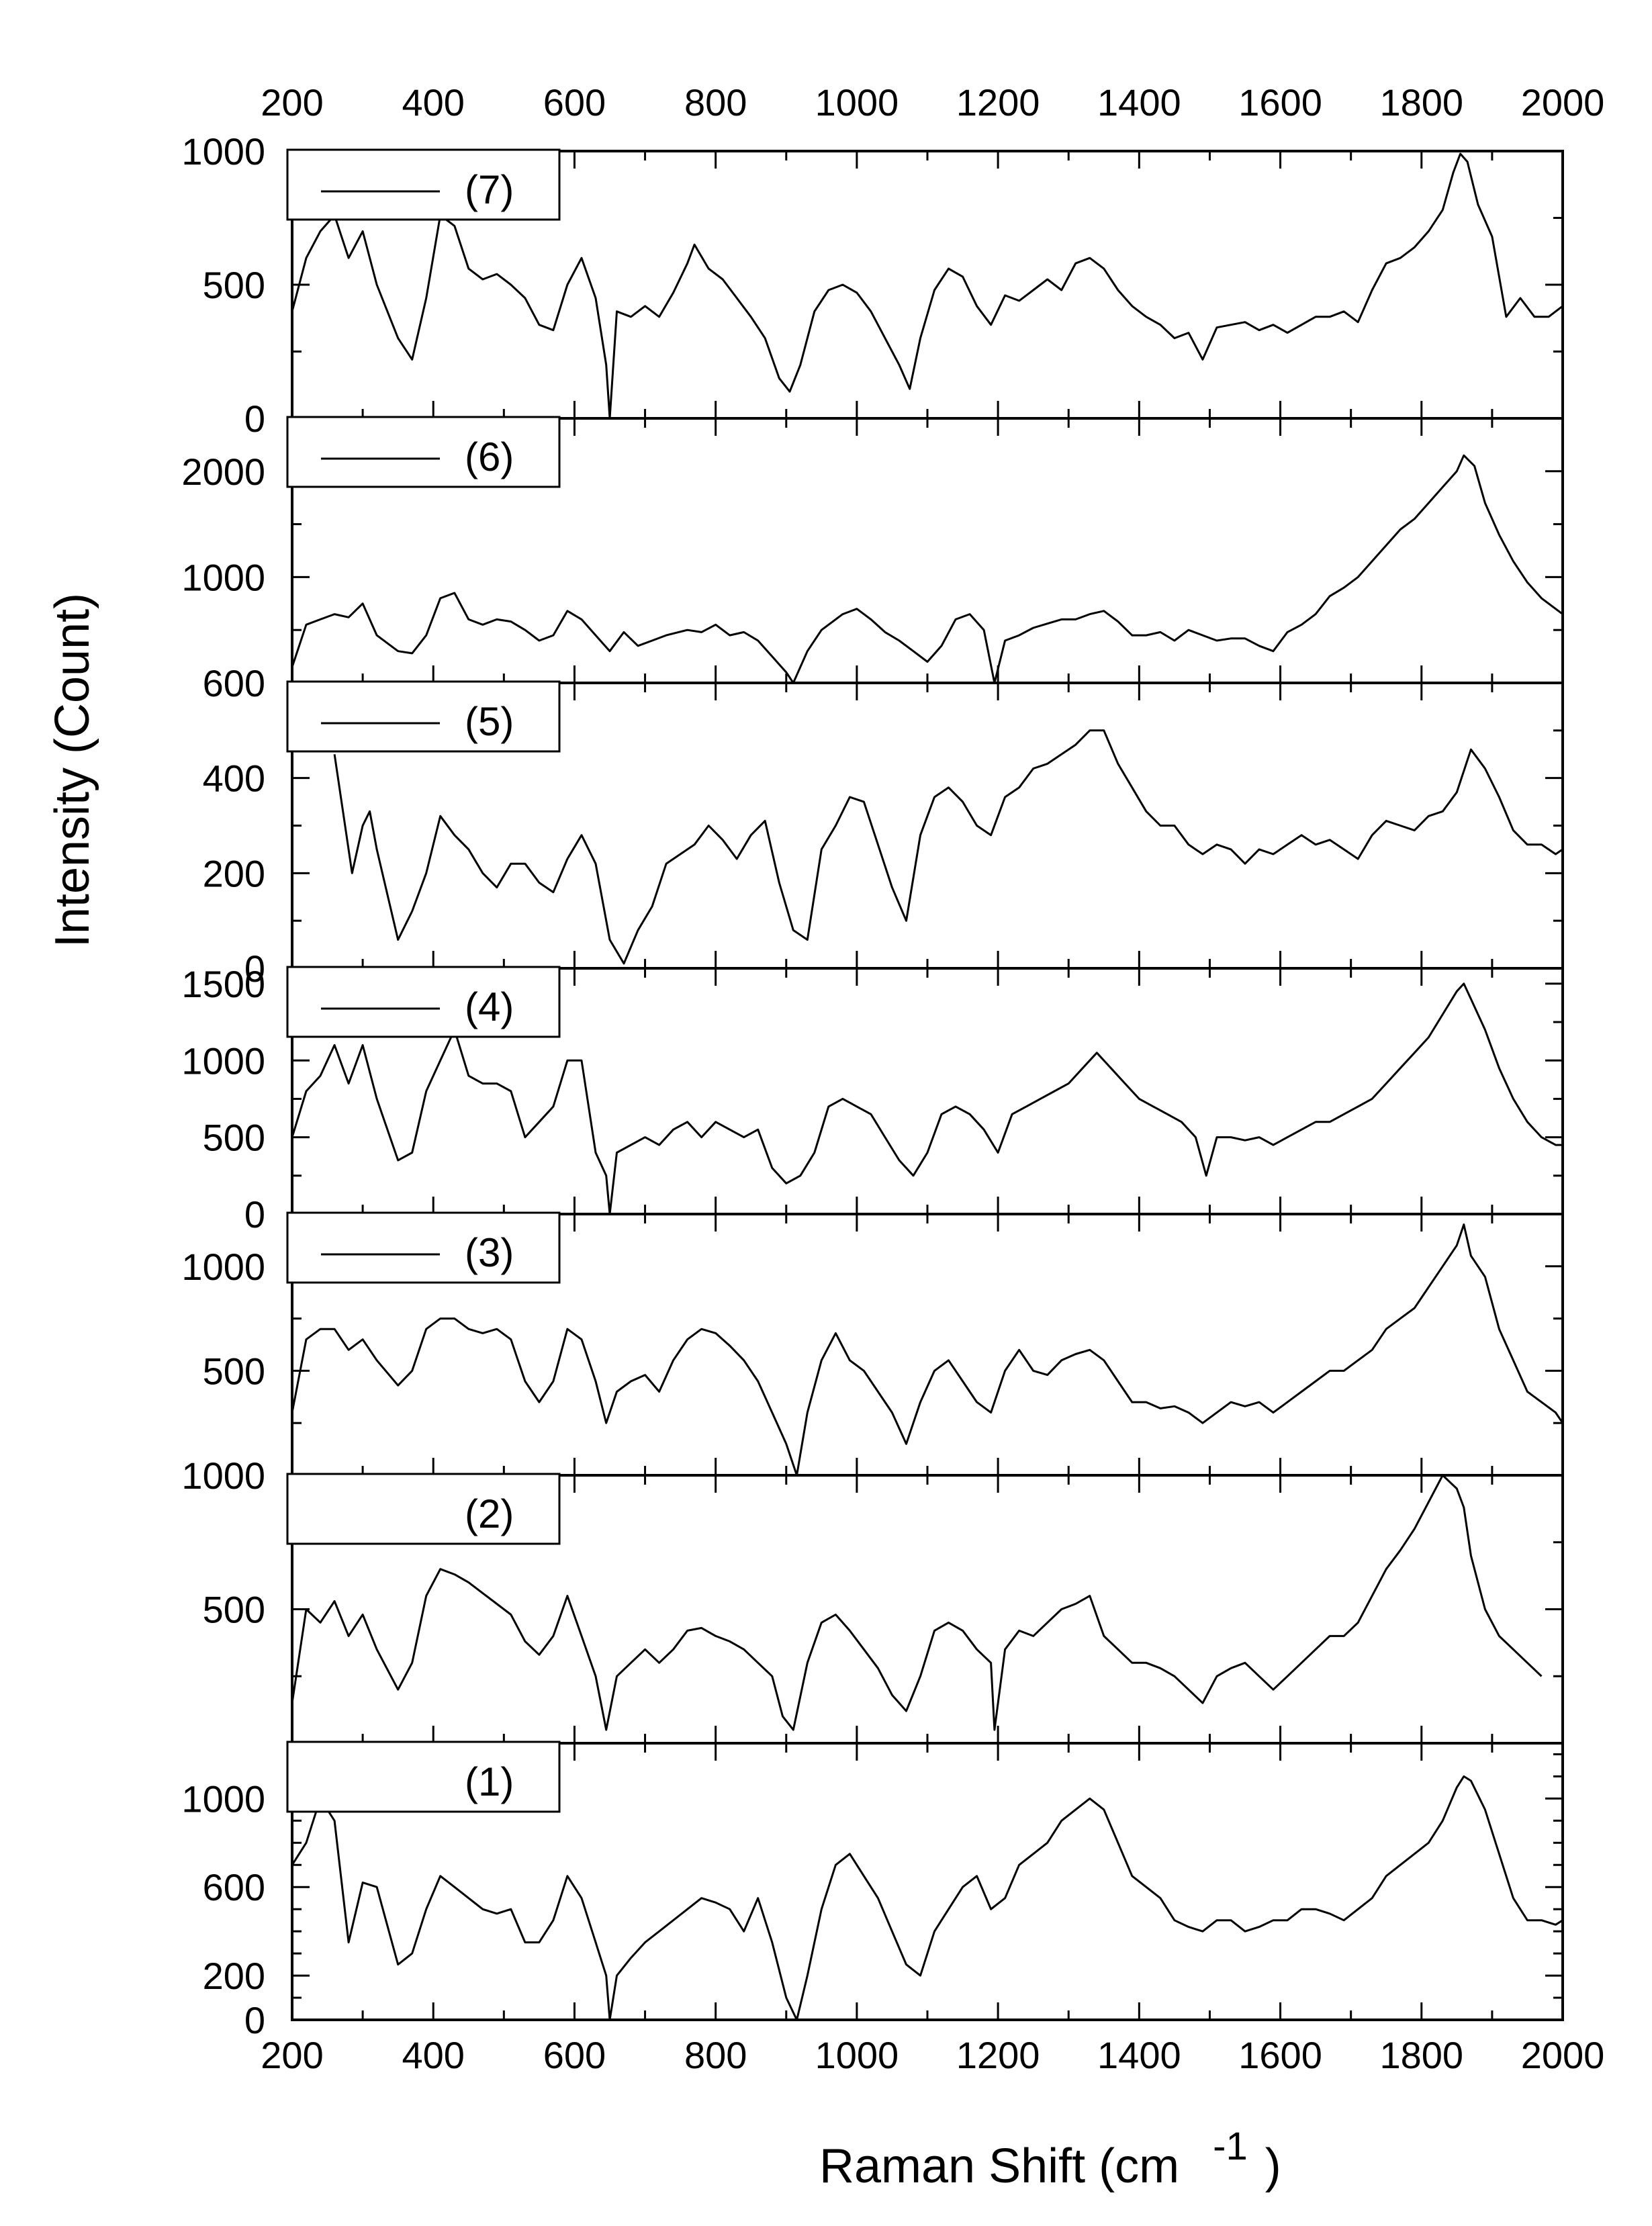  I want to click on y-tick-label: 2000, so click(223, 472).